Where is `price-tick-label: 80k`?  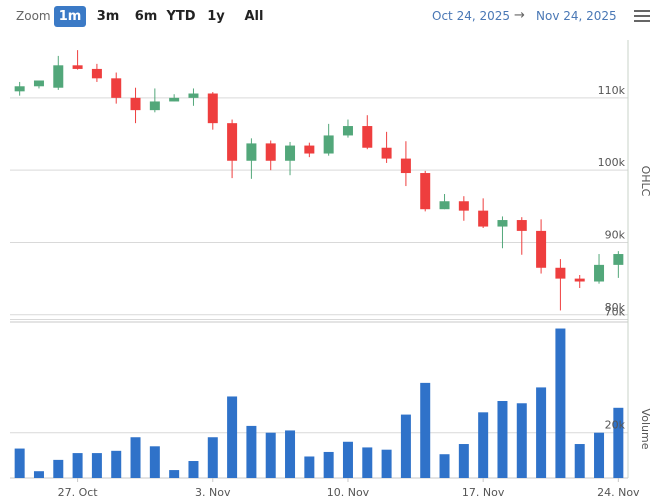 price-tick-label: 80k is located at coordinates (615, 307).